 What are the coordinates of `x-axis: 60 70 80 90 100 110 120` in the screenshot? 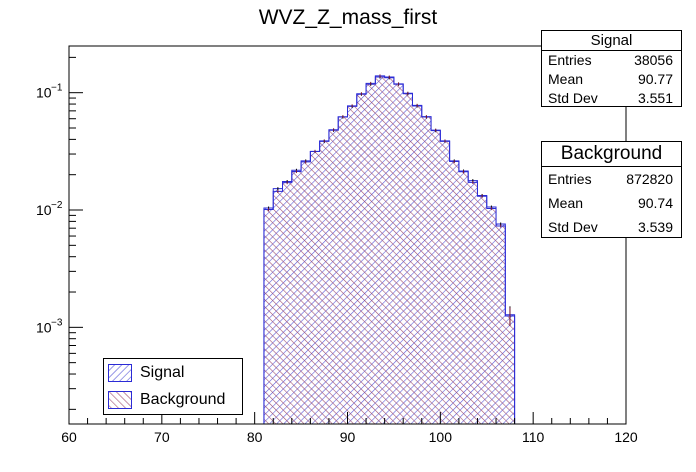 It's located at (349, 428).